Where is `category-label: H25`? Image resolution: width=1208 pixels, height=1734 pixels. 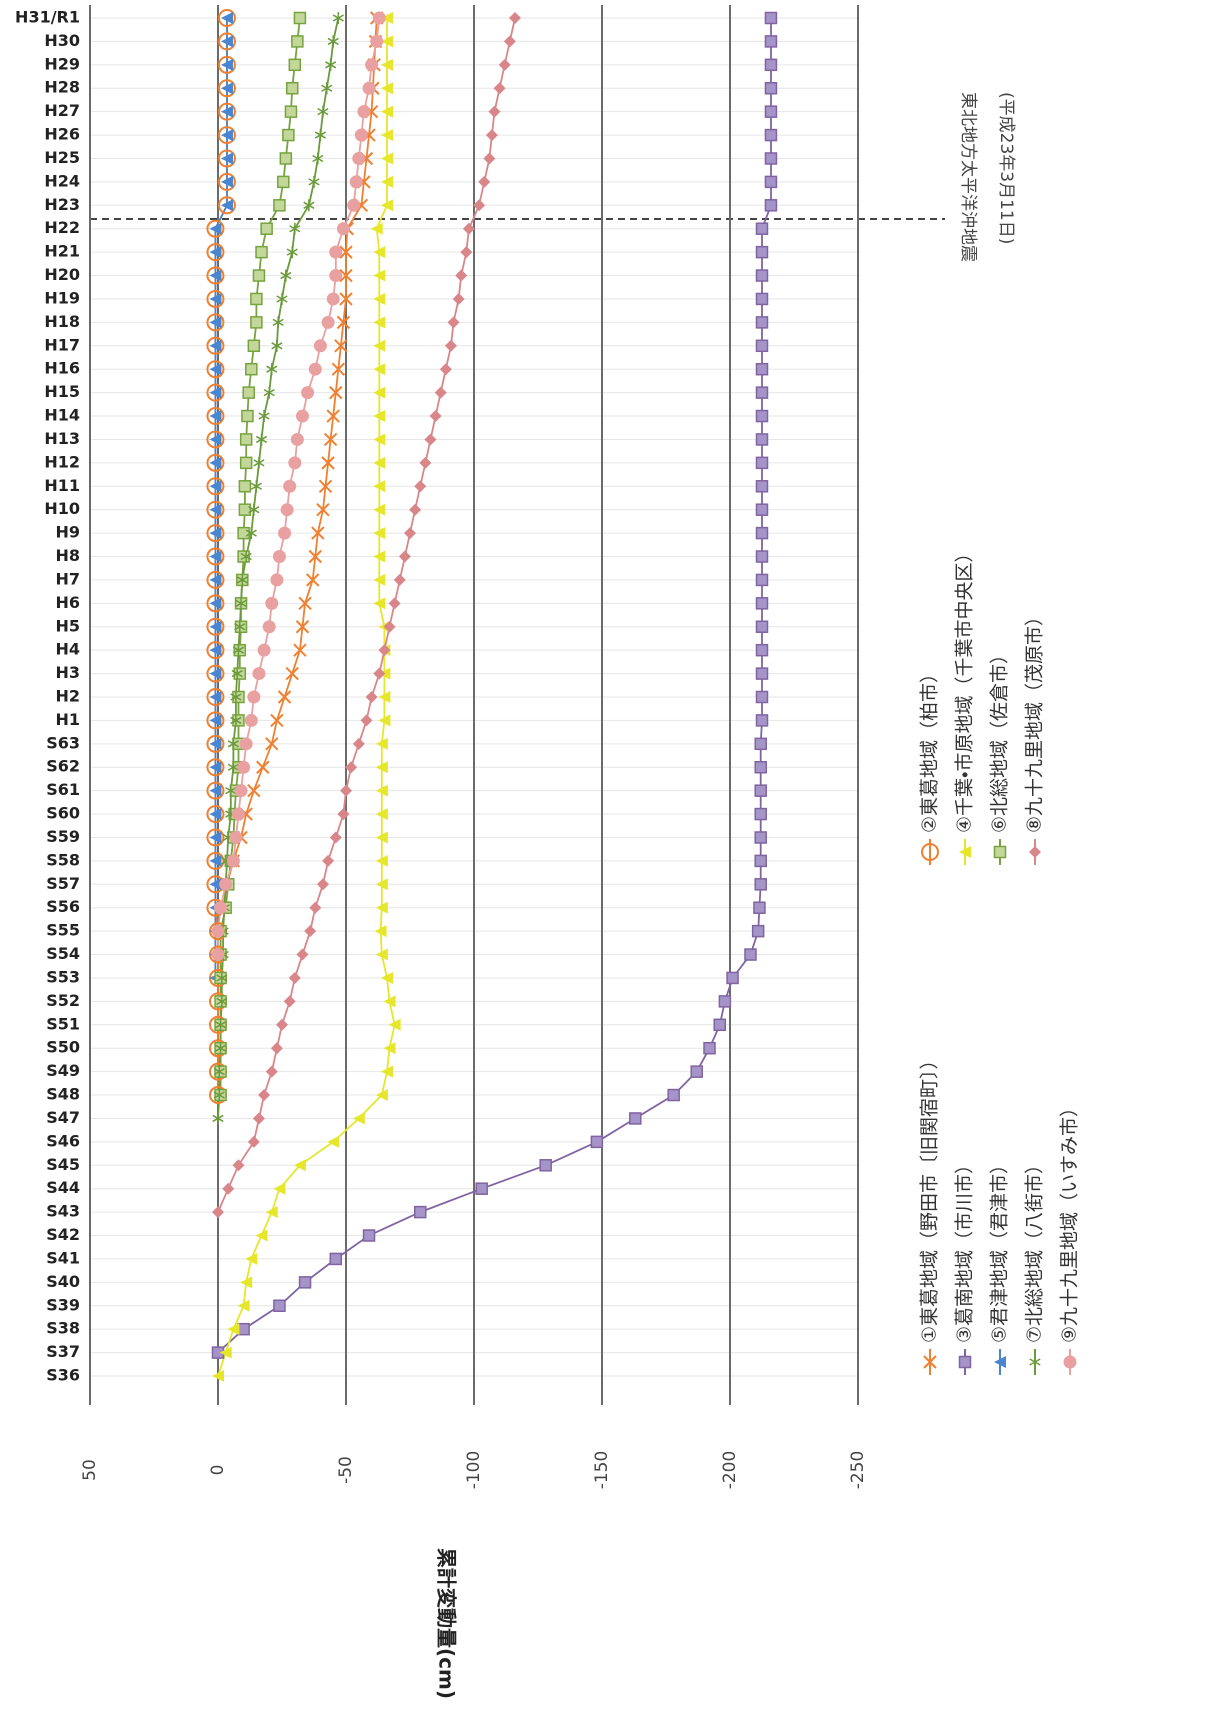 category-label: H25 is located at coordinates (62, 157).